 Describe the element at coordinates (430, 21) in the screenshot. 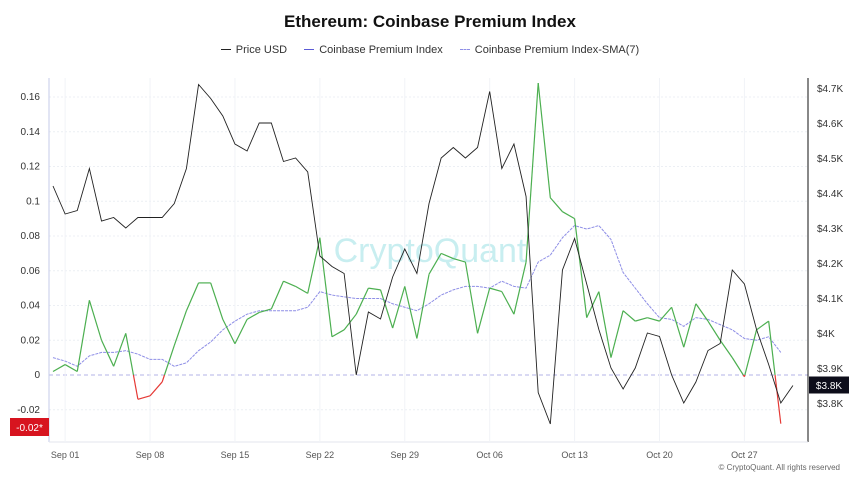

I see `chart-title: Ethereum: Coinbase Premium Index` at that location.